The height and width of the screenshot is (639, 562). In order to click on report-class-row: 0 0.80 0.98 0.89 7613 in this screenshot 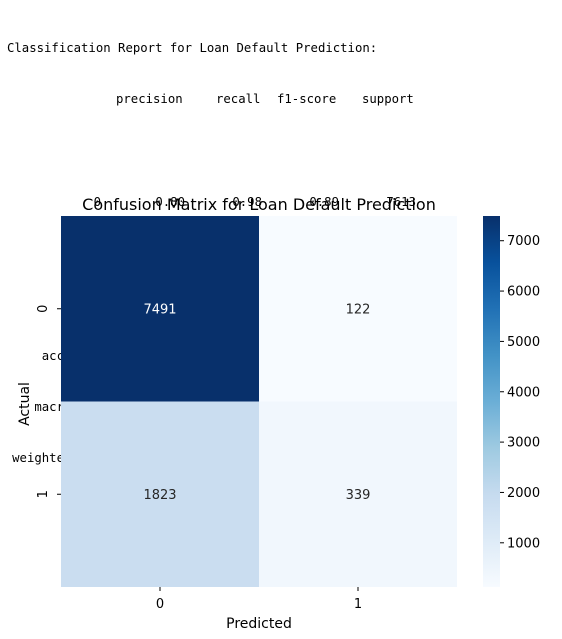, I will do `click(211, 202)`.